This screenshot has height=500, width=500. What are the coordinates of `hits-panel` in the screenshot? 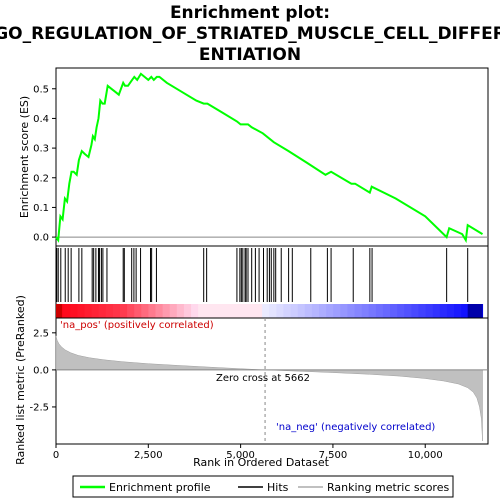 It's located at (272, 282).